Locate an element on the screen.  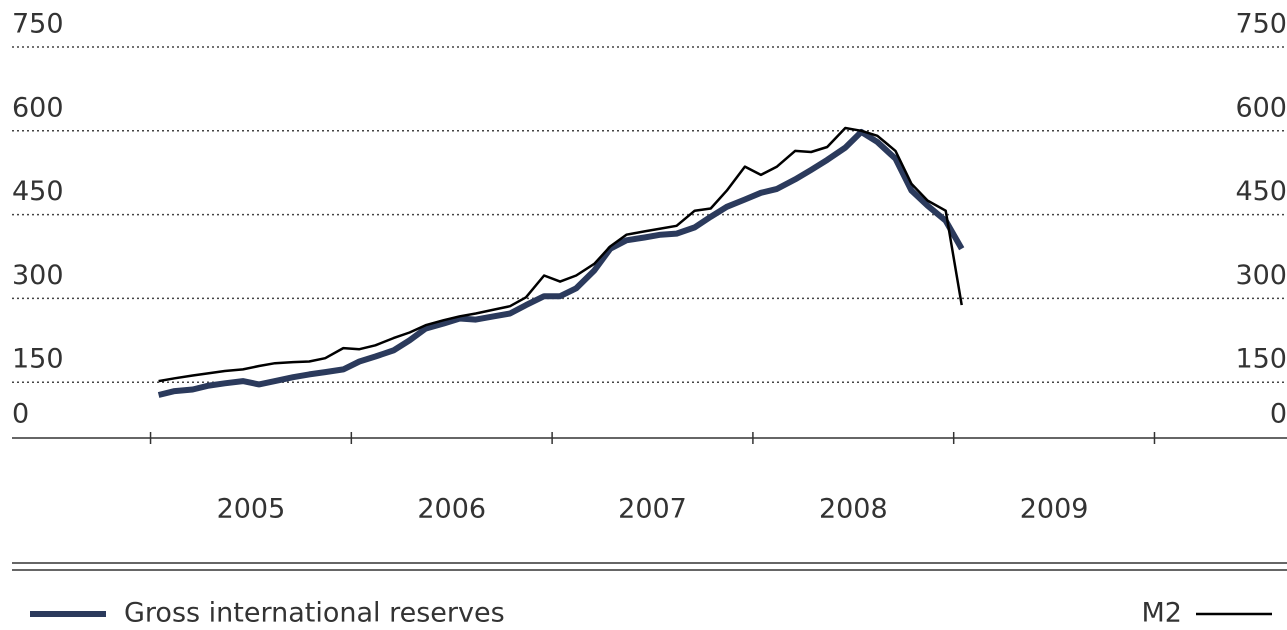
x-tick-label: 2009 is located at coordinates (1054, 509).